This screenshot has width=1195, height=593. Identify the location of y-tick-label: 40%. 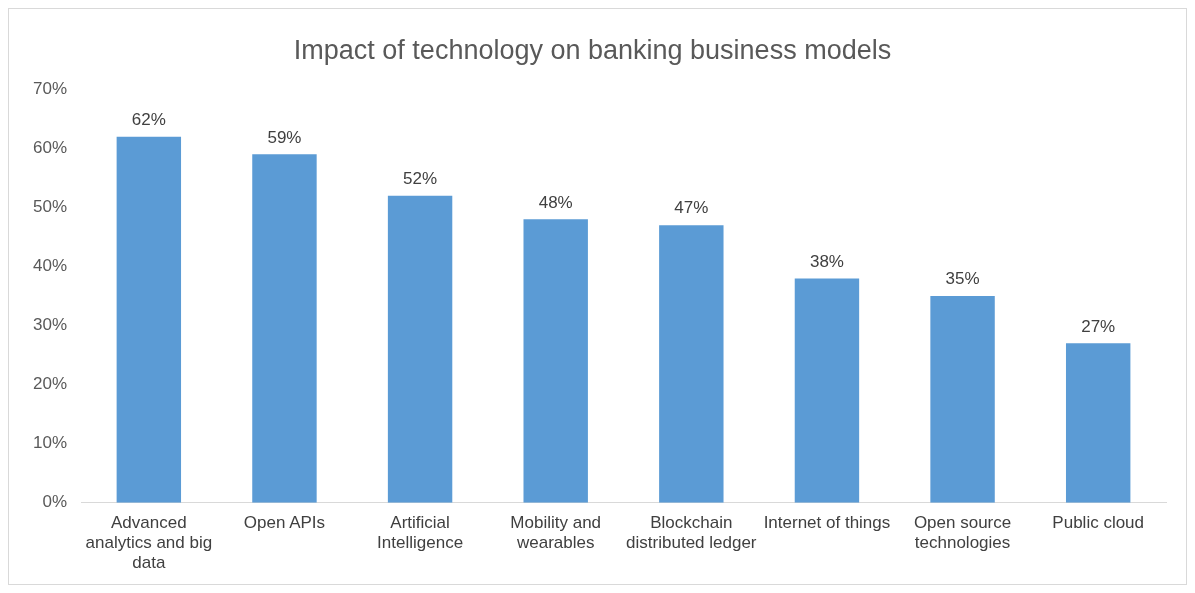
(50, 266).